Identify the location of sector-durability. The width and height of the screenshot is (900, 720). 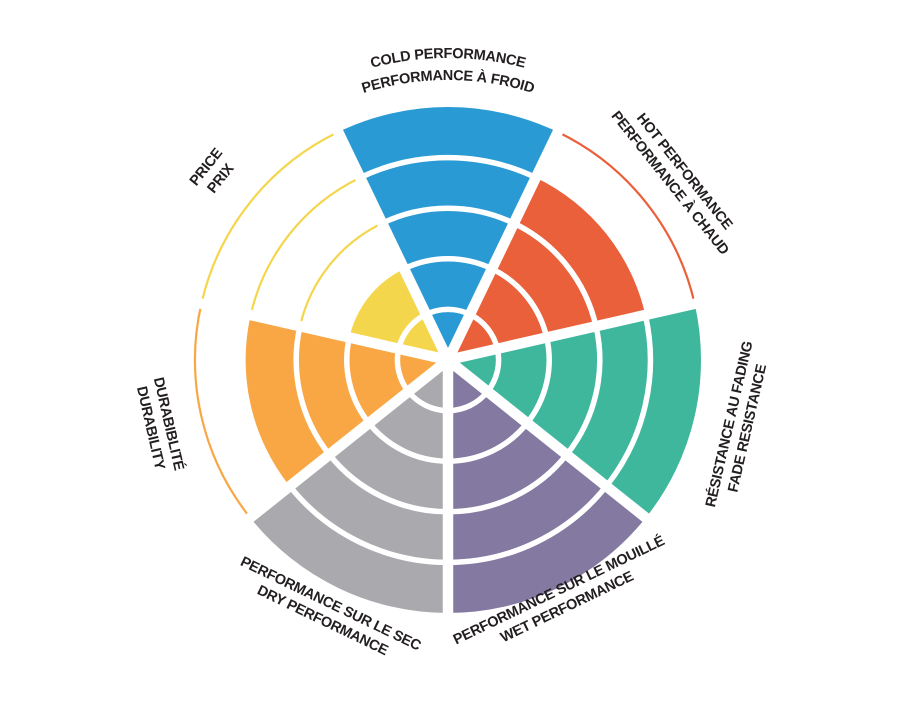
(320, 411).